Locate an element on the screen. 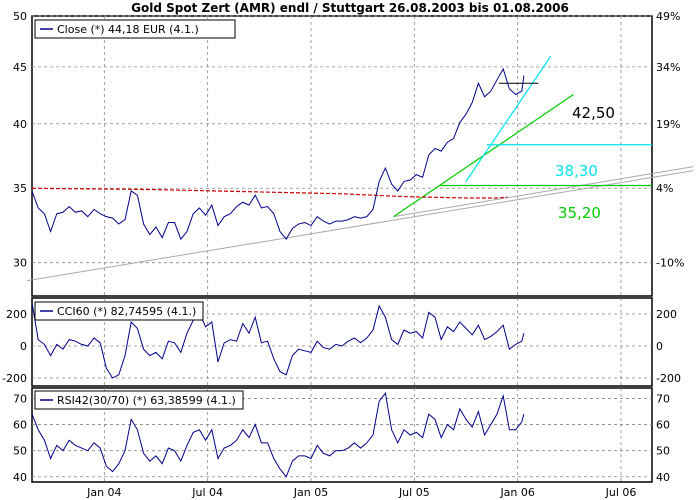  x-tick-label: Jul 06 is located at coordinates (621, 492).